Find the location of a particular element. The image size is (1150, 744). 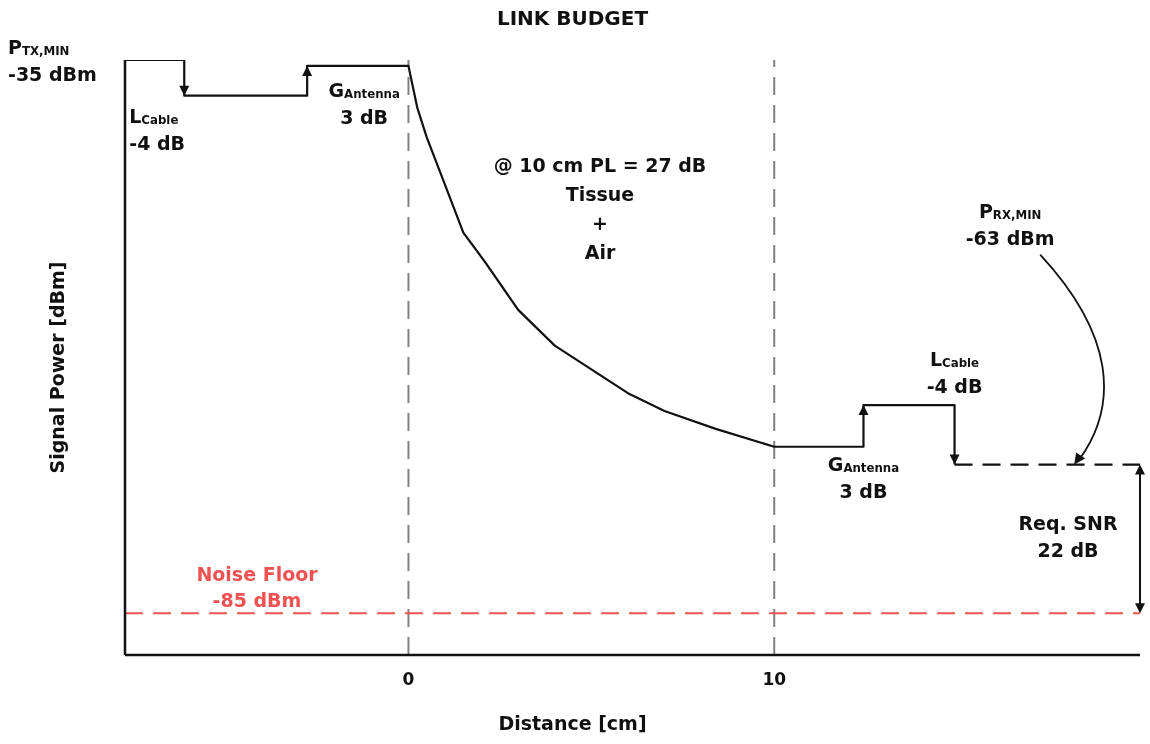

x-axis-title: Distance [cm] is located at coordinates (572, 723).